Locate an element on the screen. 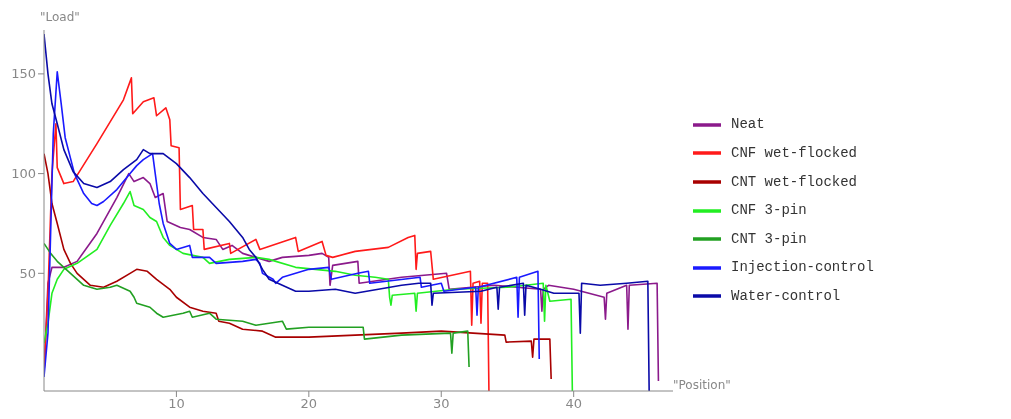 Image resolution: width=1011 pixels, height=419 pixels. x-tick-label: 10 is located at coordinates (176, 404).